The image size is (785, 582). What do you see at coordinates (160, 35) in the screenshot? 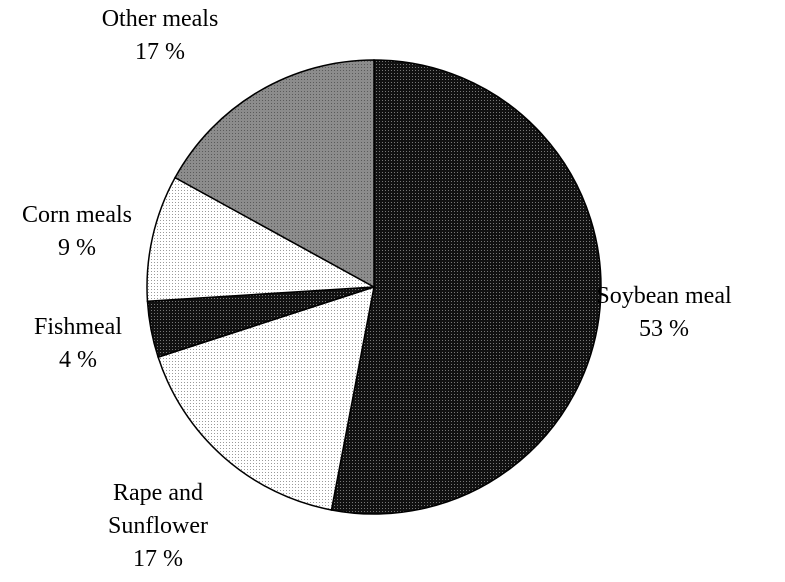
I see `slice-label-other-meals: Other meals 17 %` at bounding box center [160, 35].